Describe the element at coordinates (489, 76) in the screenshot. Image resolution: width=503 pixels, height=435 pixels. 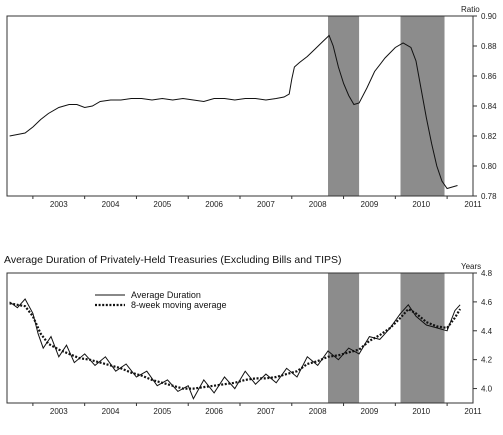
I see `y-tick-label: 0.86` at that location.